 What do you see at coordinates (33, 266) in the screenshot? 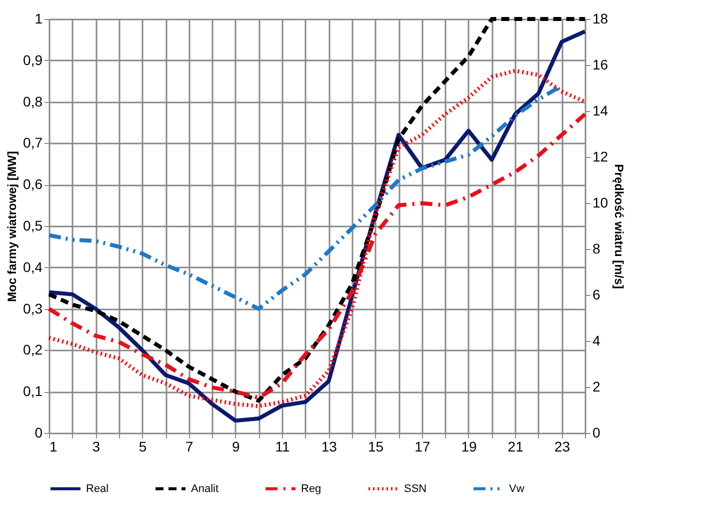
I see `y-tick-label: 0,4` at bounding box center [33, 266].